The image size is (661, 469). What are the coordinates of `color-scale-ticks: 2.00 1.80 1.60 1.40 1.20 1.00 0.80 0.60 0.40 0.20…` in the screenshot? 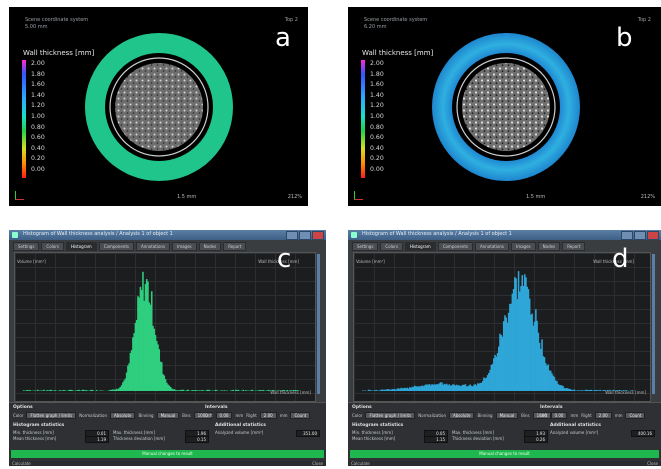 It's located at (38, 116).